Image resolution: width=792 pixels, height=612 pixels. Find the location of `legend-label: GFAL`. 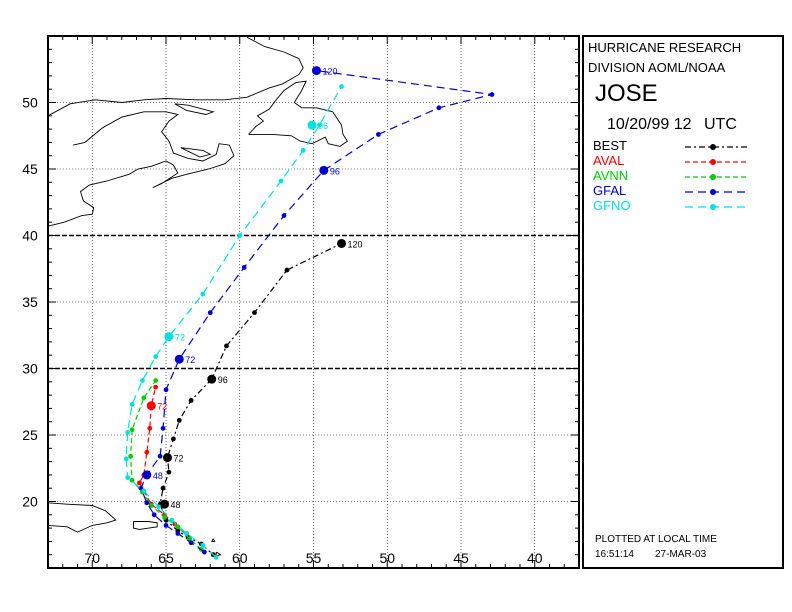

legend-label: GFAL is located at coordinates (610, 190).